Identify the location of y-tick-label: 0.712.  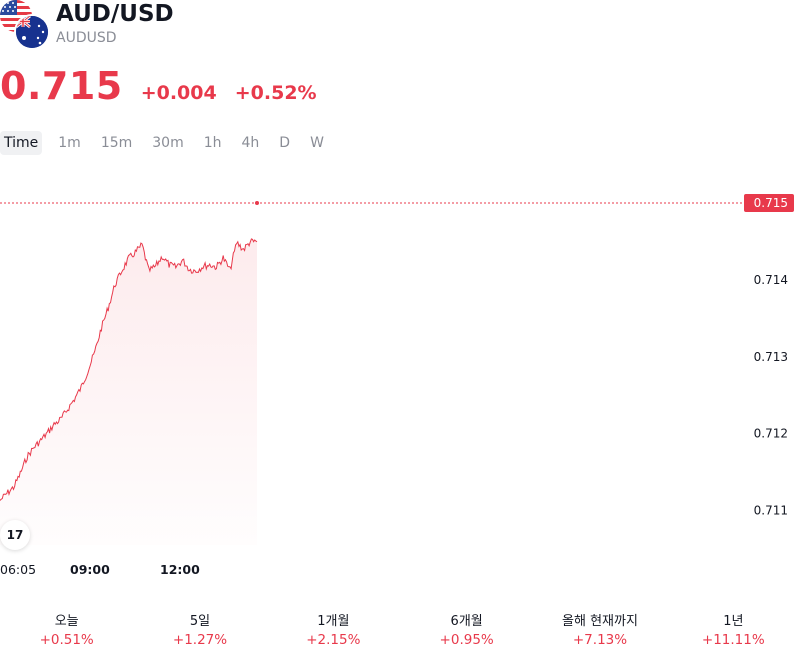
(771, 434).